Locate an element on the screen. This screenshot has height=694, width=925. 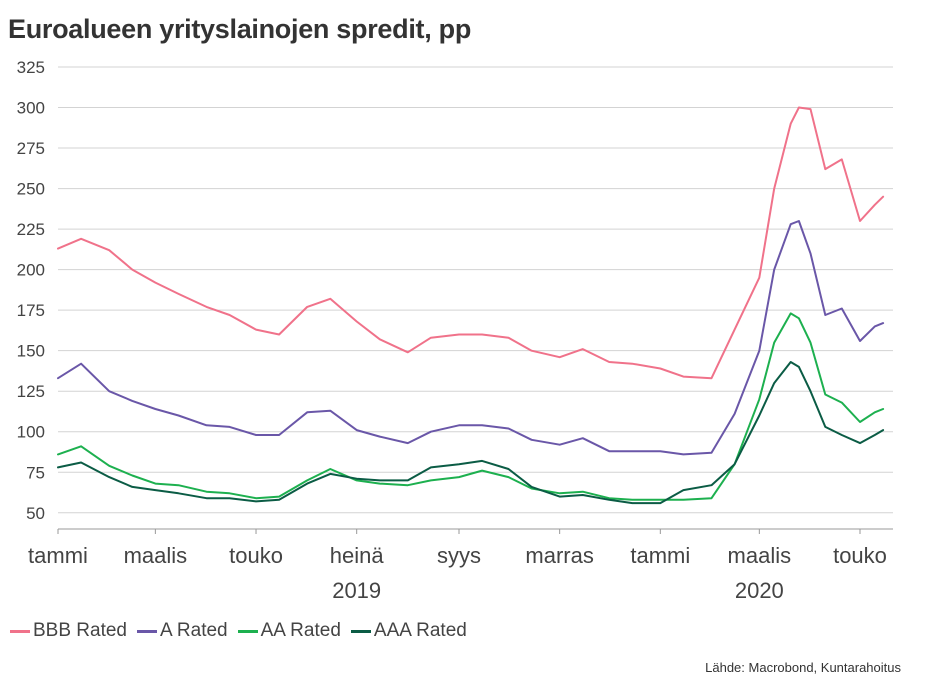
legend-swatch-bbb is located at coordinates (20, 631).